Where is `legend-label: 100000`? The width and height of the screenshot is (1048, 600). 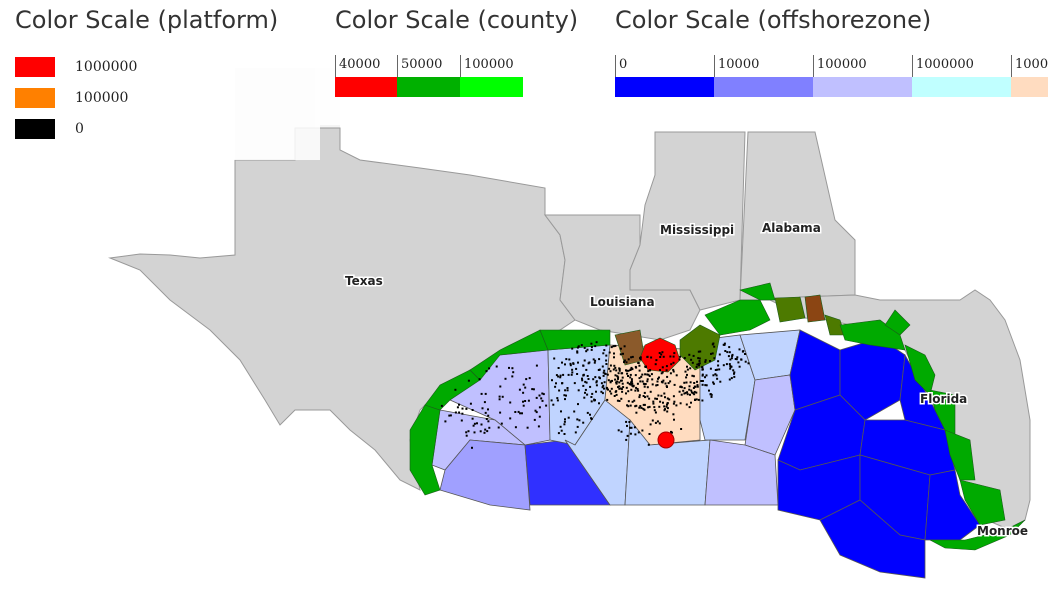
legend-label: 100000 is located at coordinates (102, 98).